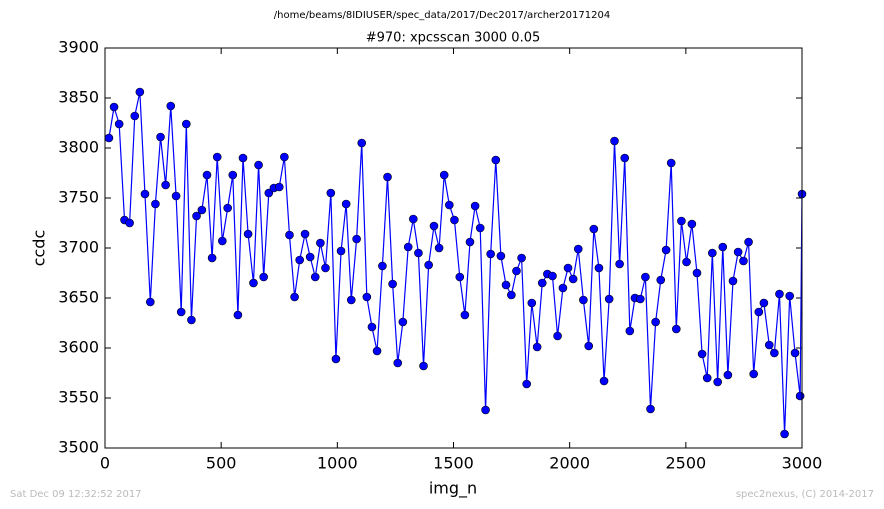 This screenshot has width=884, height=509. What do you see at coordinates (78, 47) in the screenshot?
I see `y-tick-label: 3900` at bounding box center [78, 47].